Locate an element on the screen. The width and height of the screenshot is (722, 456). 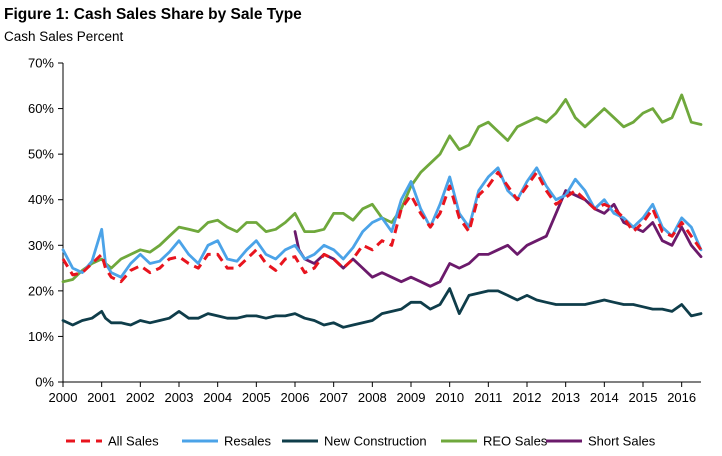
chart-subtitle: Cash Sales Percent is located at coordinates (64, 36).